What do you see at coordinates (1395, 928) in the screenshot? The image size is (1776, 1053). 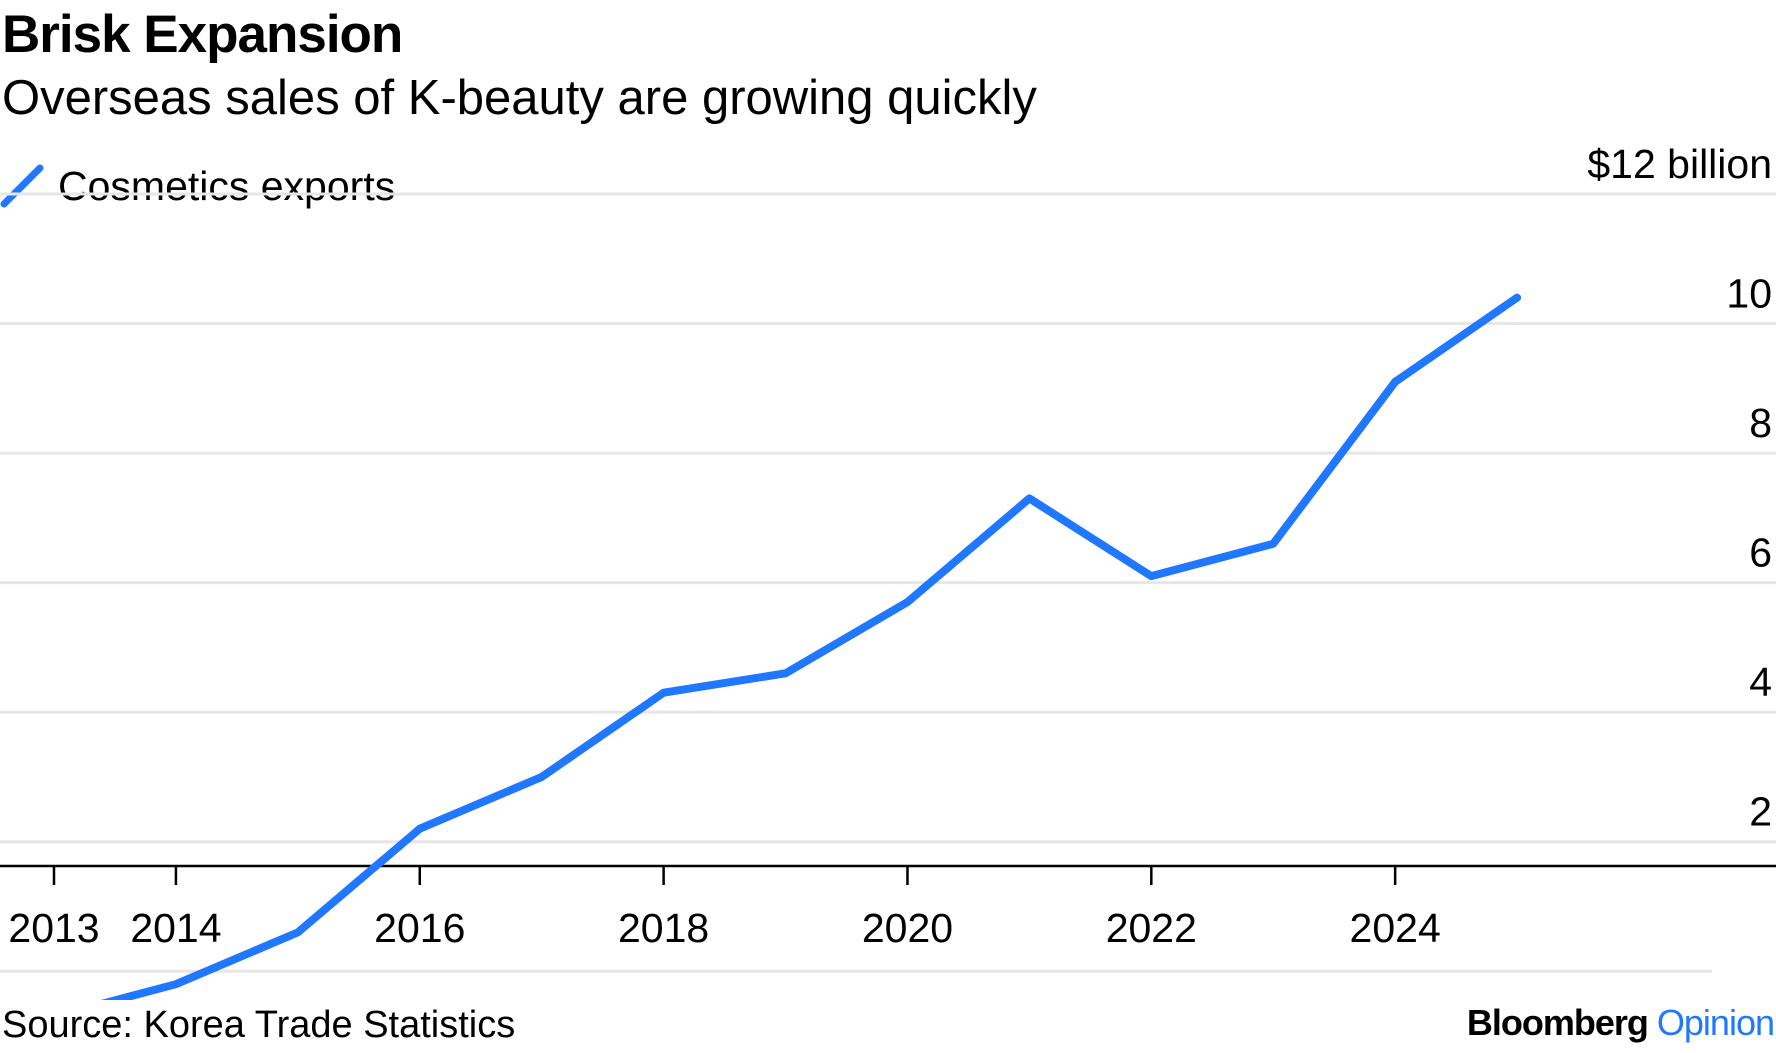 I see `x-tick-label: 2024` at bounding box center [1395, 928].